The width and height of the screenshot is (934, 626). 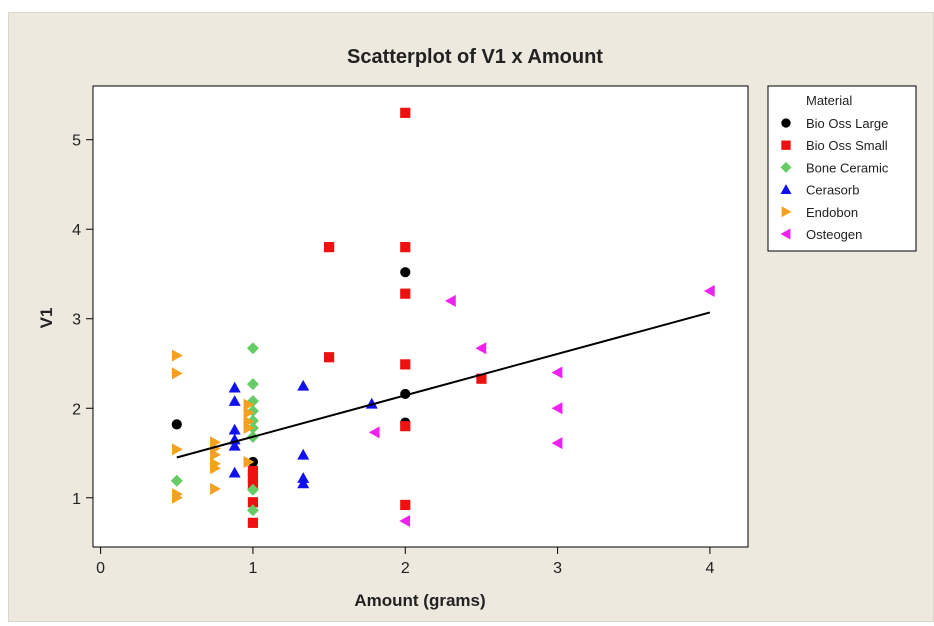 I want to click on x-tick-label: 2, so click(x=405, y=568).